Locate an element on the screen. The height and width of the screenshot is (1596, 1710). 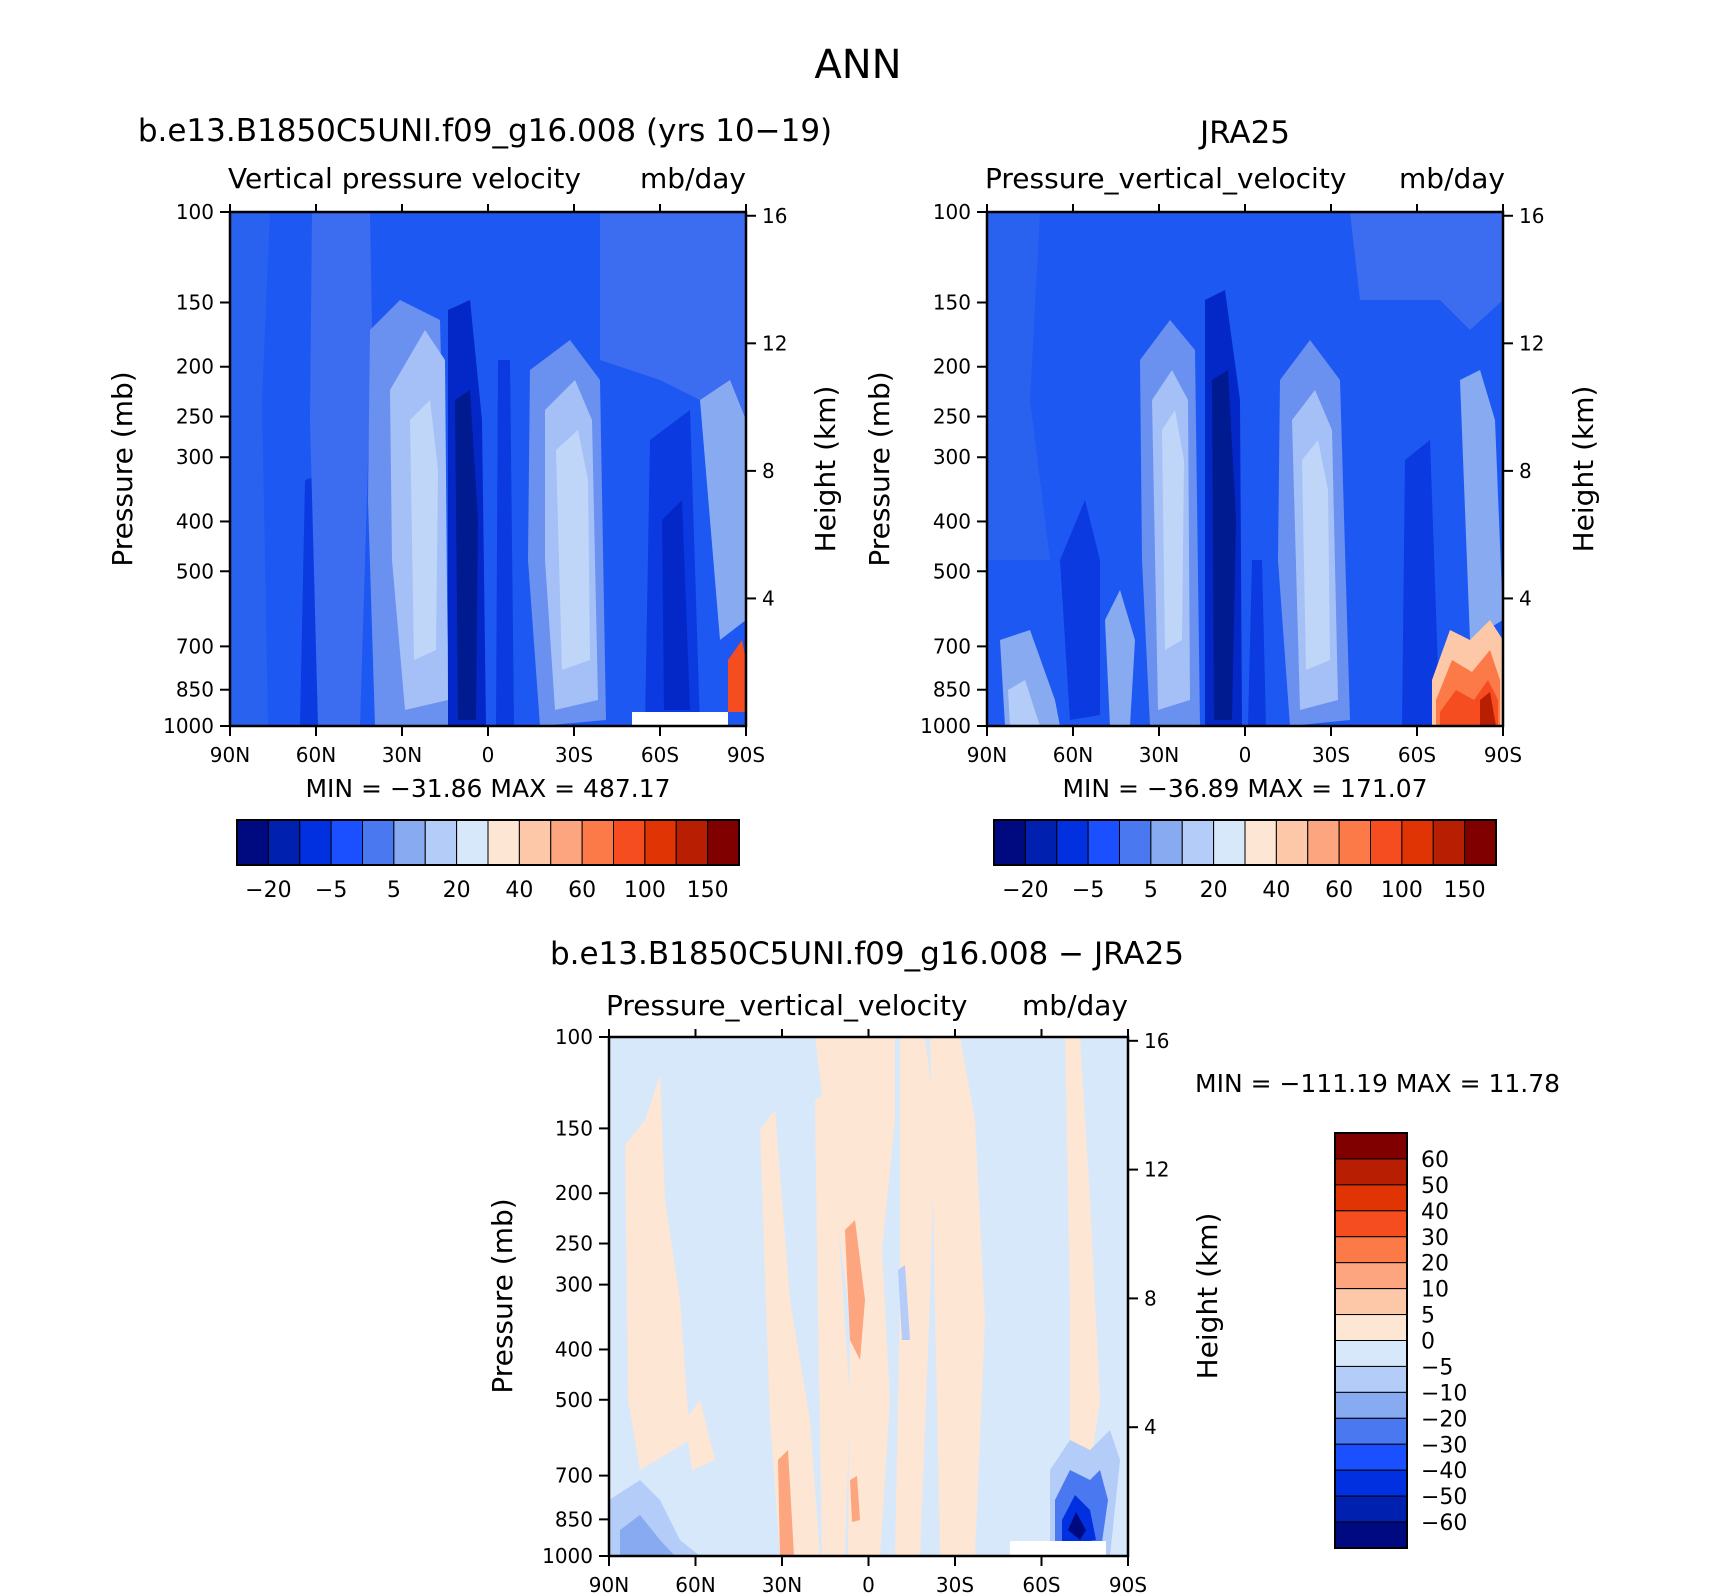
panel-obs-y2tick-label: 4 is located at coordinates (1525, 598).